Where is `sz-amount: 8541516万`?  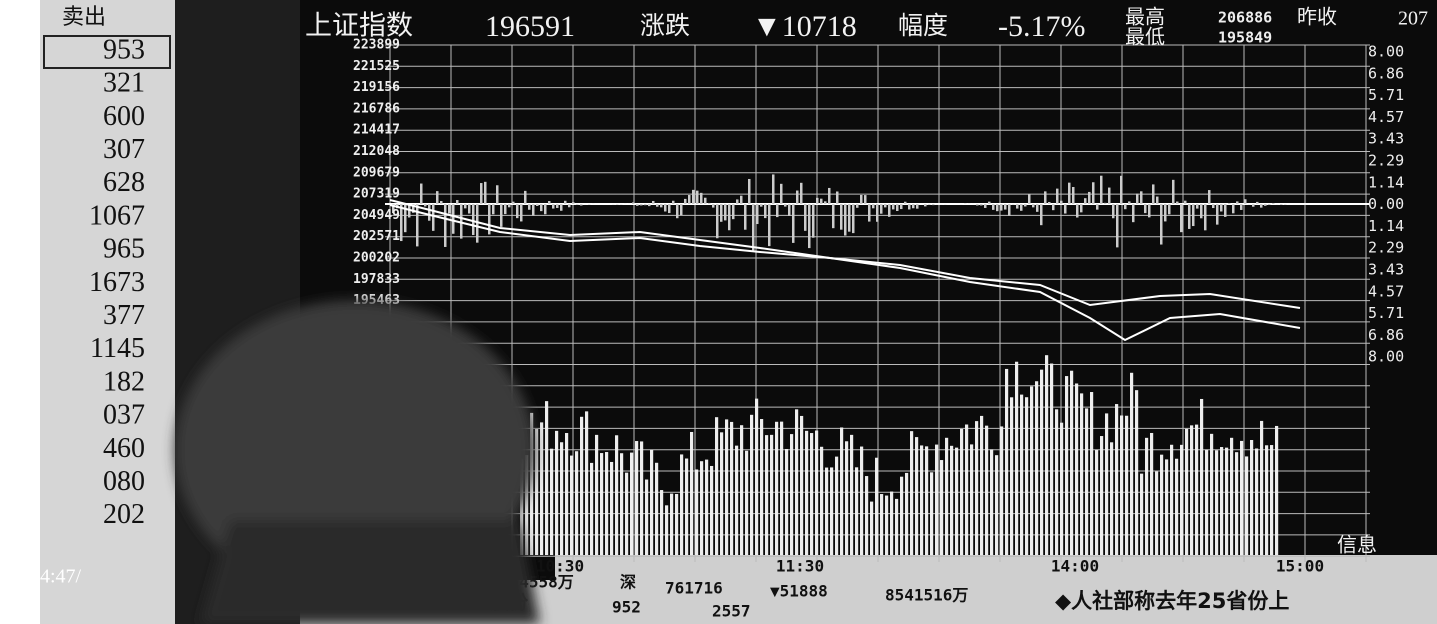 sz-amount: 8541516万 is located at coordinates (926, 595).